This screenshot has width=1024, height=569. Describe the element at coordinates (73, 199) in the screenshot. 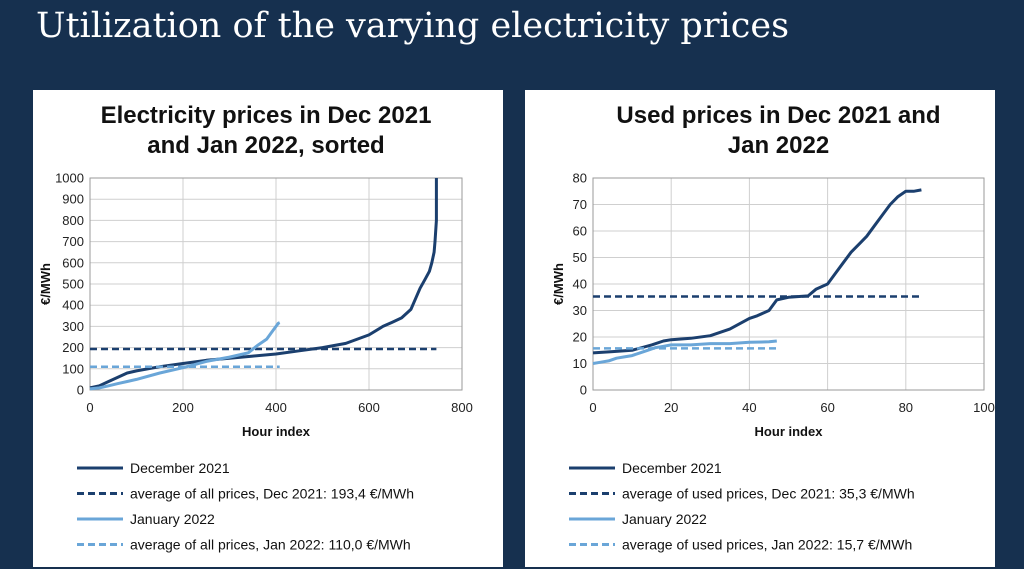

I see `y-tick-label: 900` at that location.